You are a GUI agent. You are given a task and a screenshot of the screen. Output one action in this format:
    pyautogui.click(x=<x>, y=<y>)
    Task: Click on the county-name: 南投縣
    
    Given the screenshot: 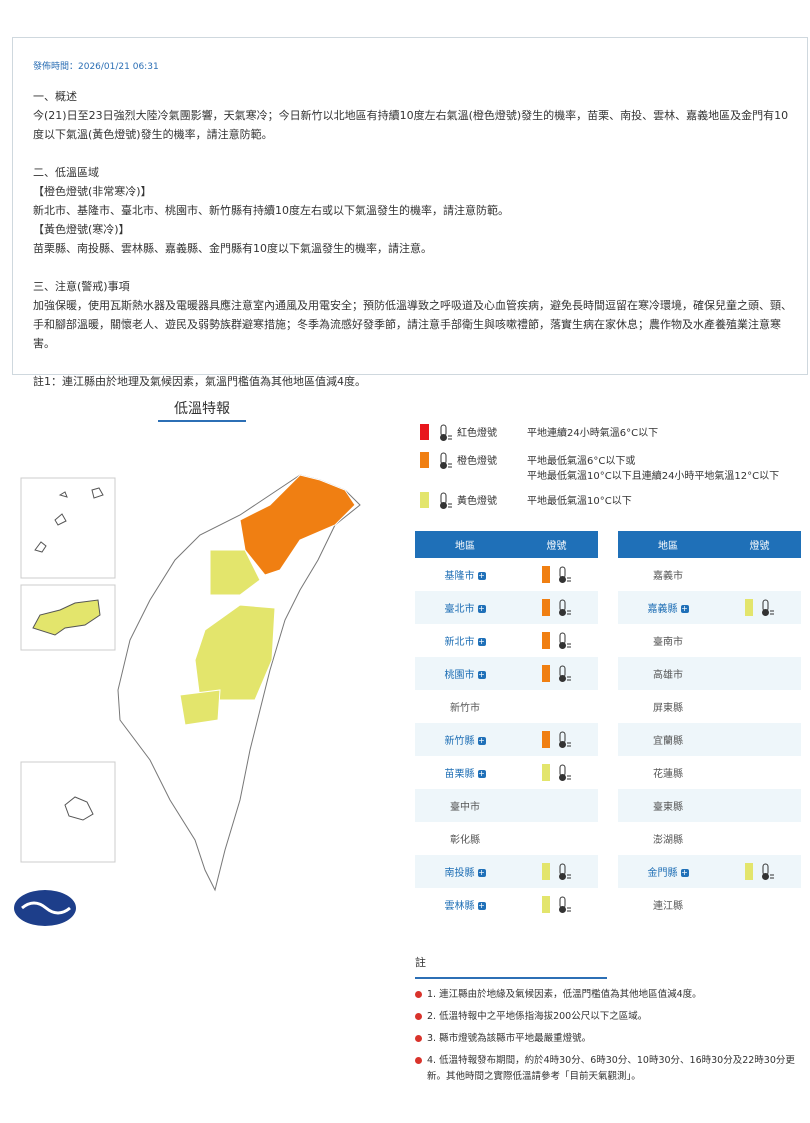 What is the action you would take?
    pyautogui.click(x=459, y=873)
    